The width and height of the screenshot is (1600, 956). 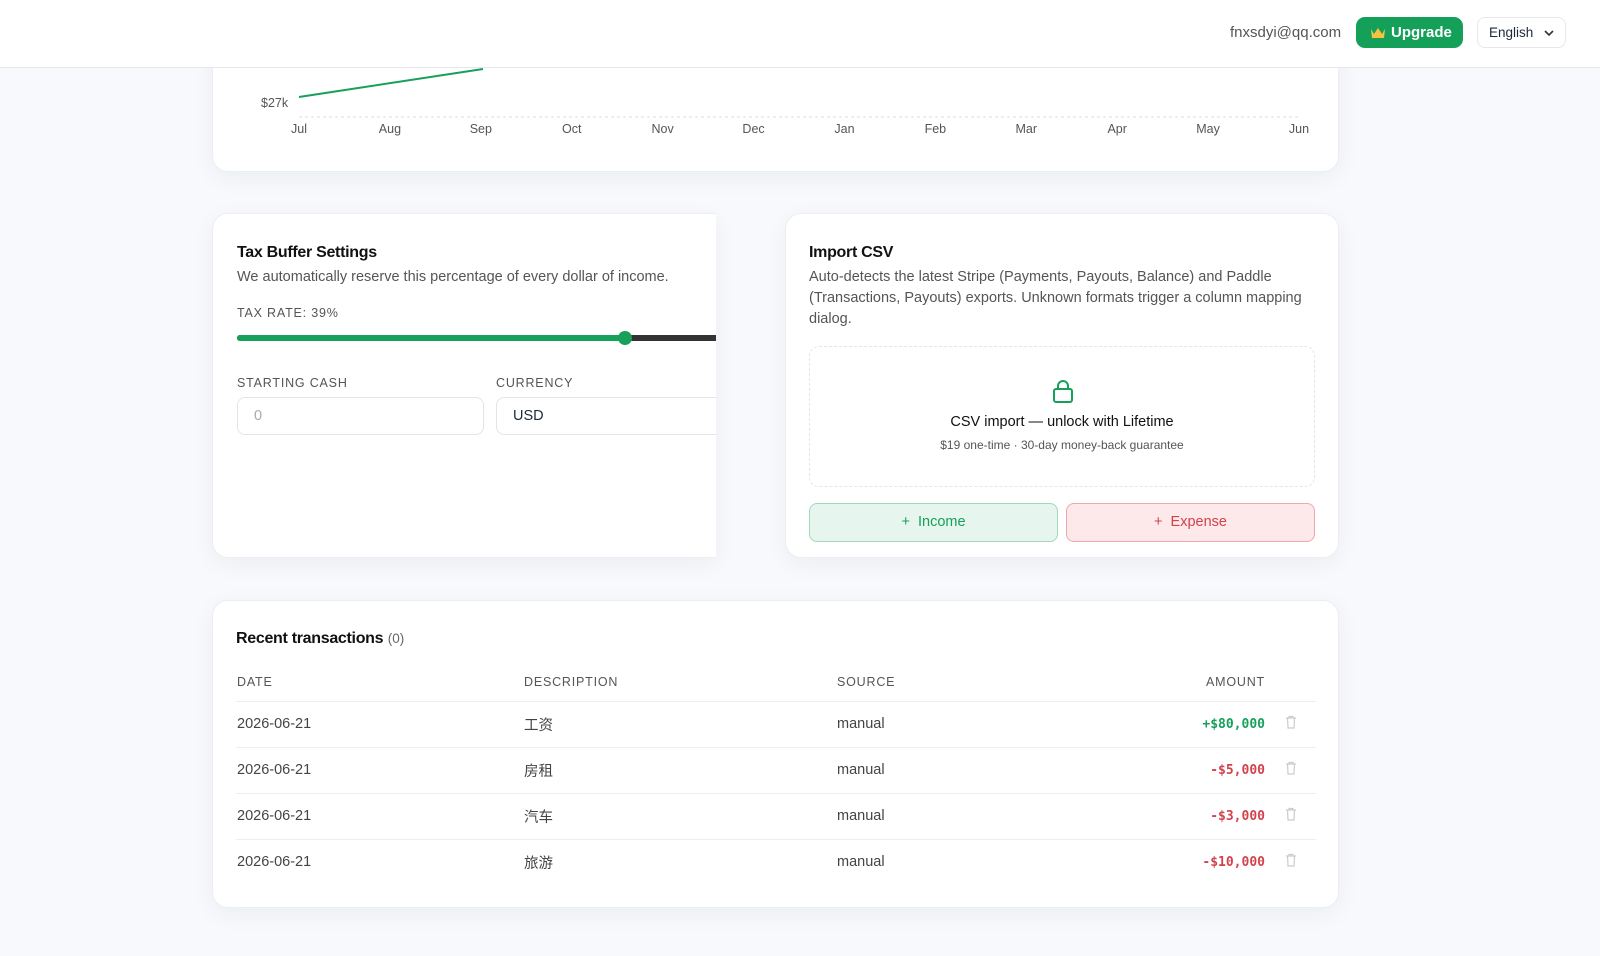 What do you see at coordinates (1026, 129) in the screenshot?
I see `x-tick-label: Mar` at bounding box center [1026, 129].